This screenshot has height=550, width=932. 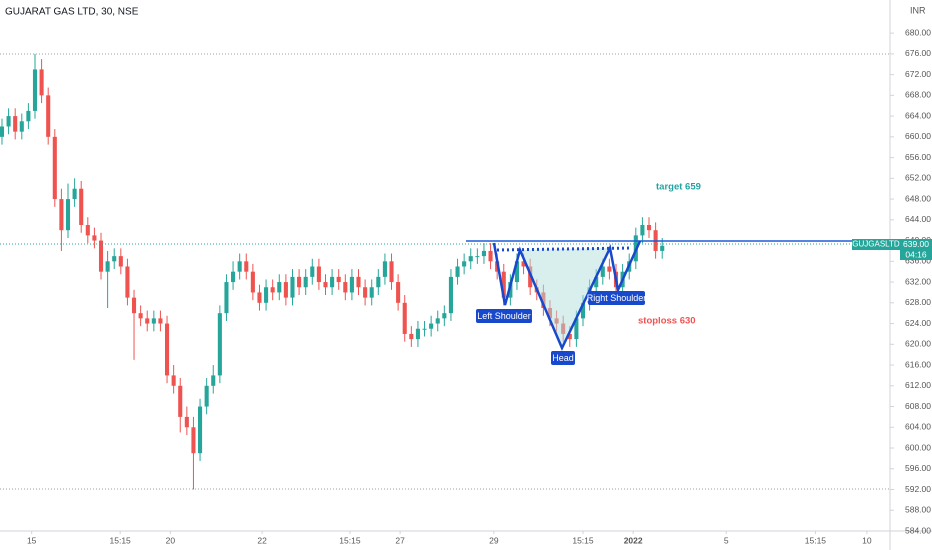 I want to click on y-tick-label: 592.00, so click(x=918, y=489).